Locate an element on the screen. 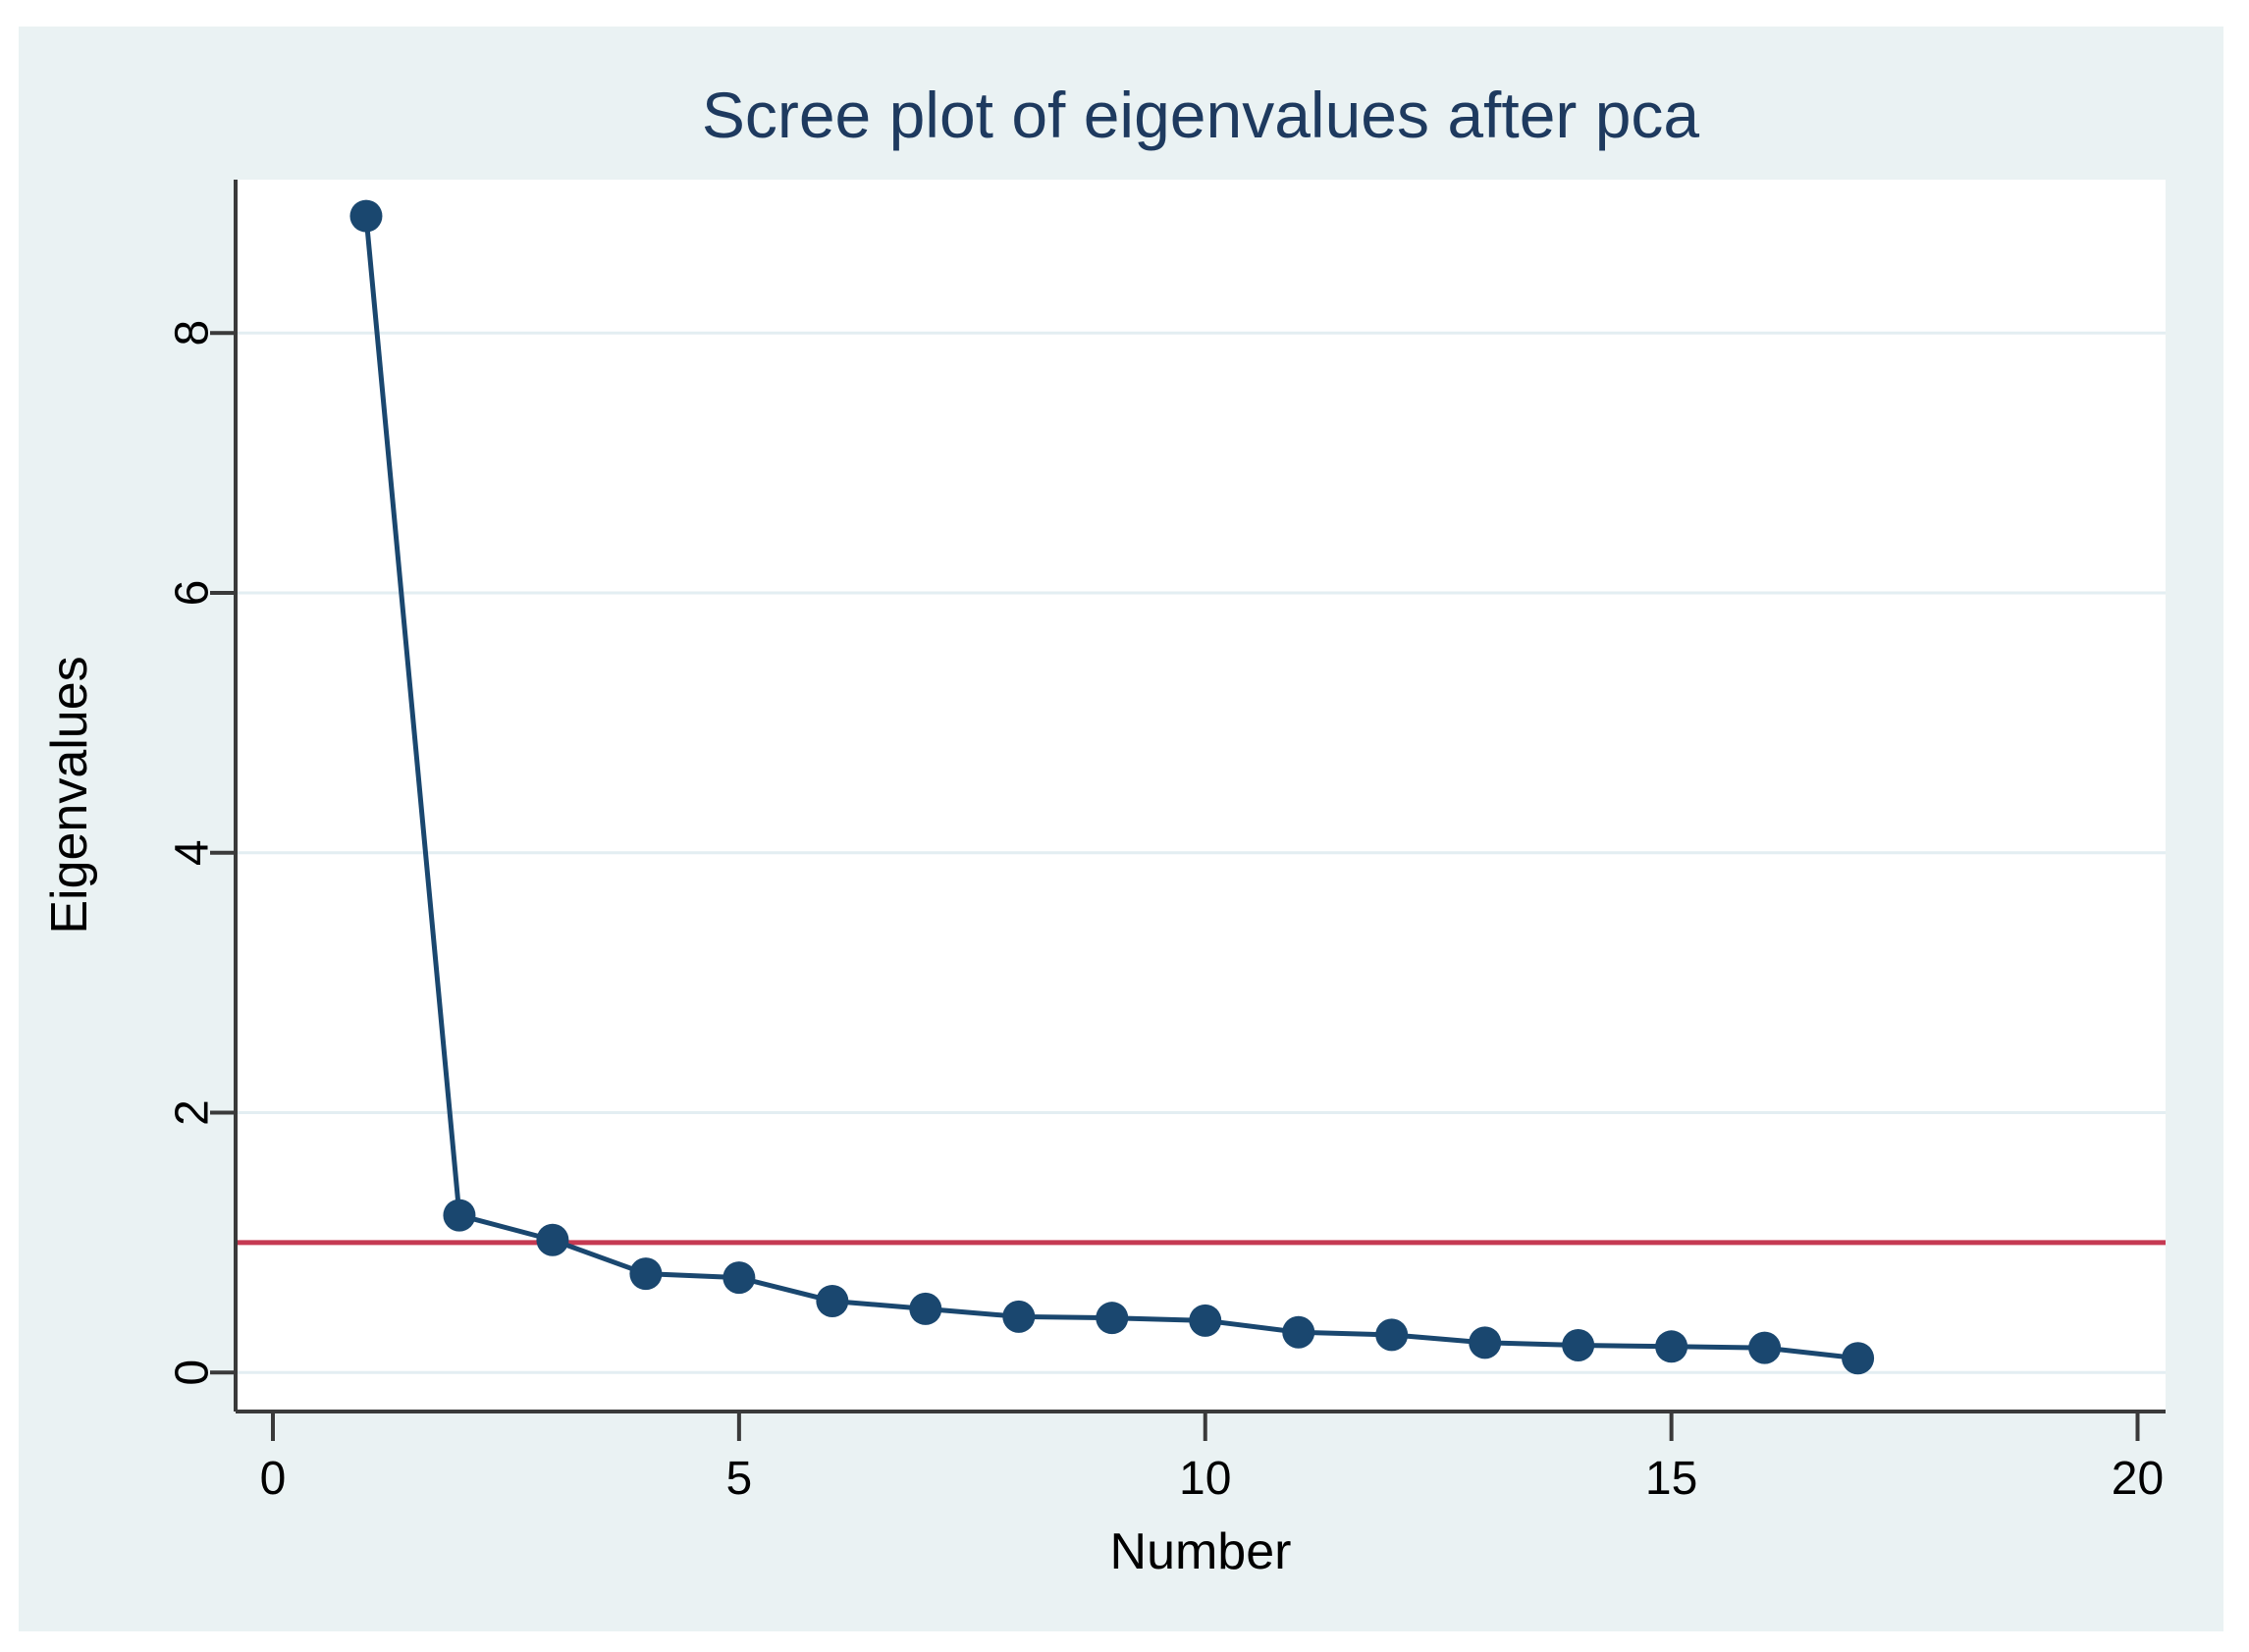 The height and width of the screenshot is (1652, 2249). x-tick-label: 15 is located at coordinates (1671, 1479).